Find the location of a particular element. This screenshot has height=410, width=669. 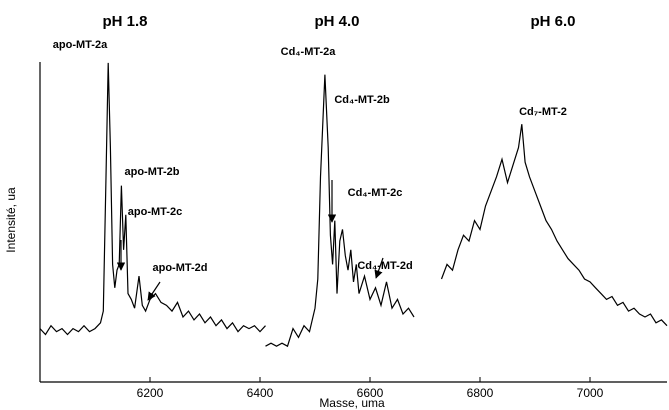

annotation: apo-MT-2c is located at coordinates (155, 212).